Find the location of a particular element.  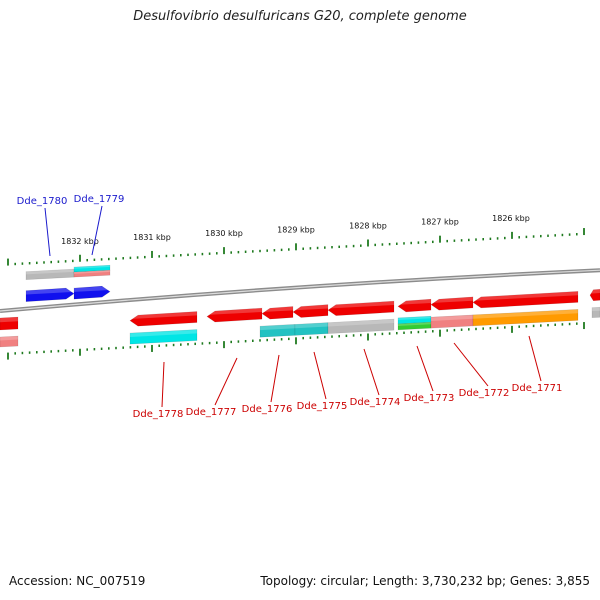

gene-right-partial-body is located at coordinates (594, 295).